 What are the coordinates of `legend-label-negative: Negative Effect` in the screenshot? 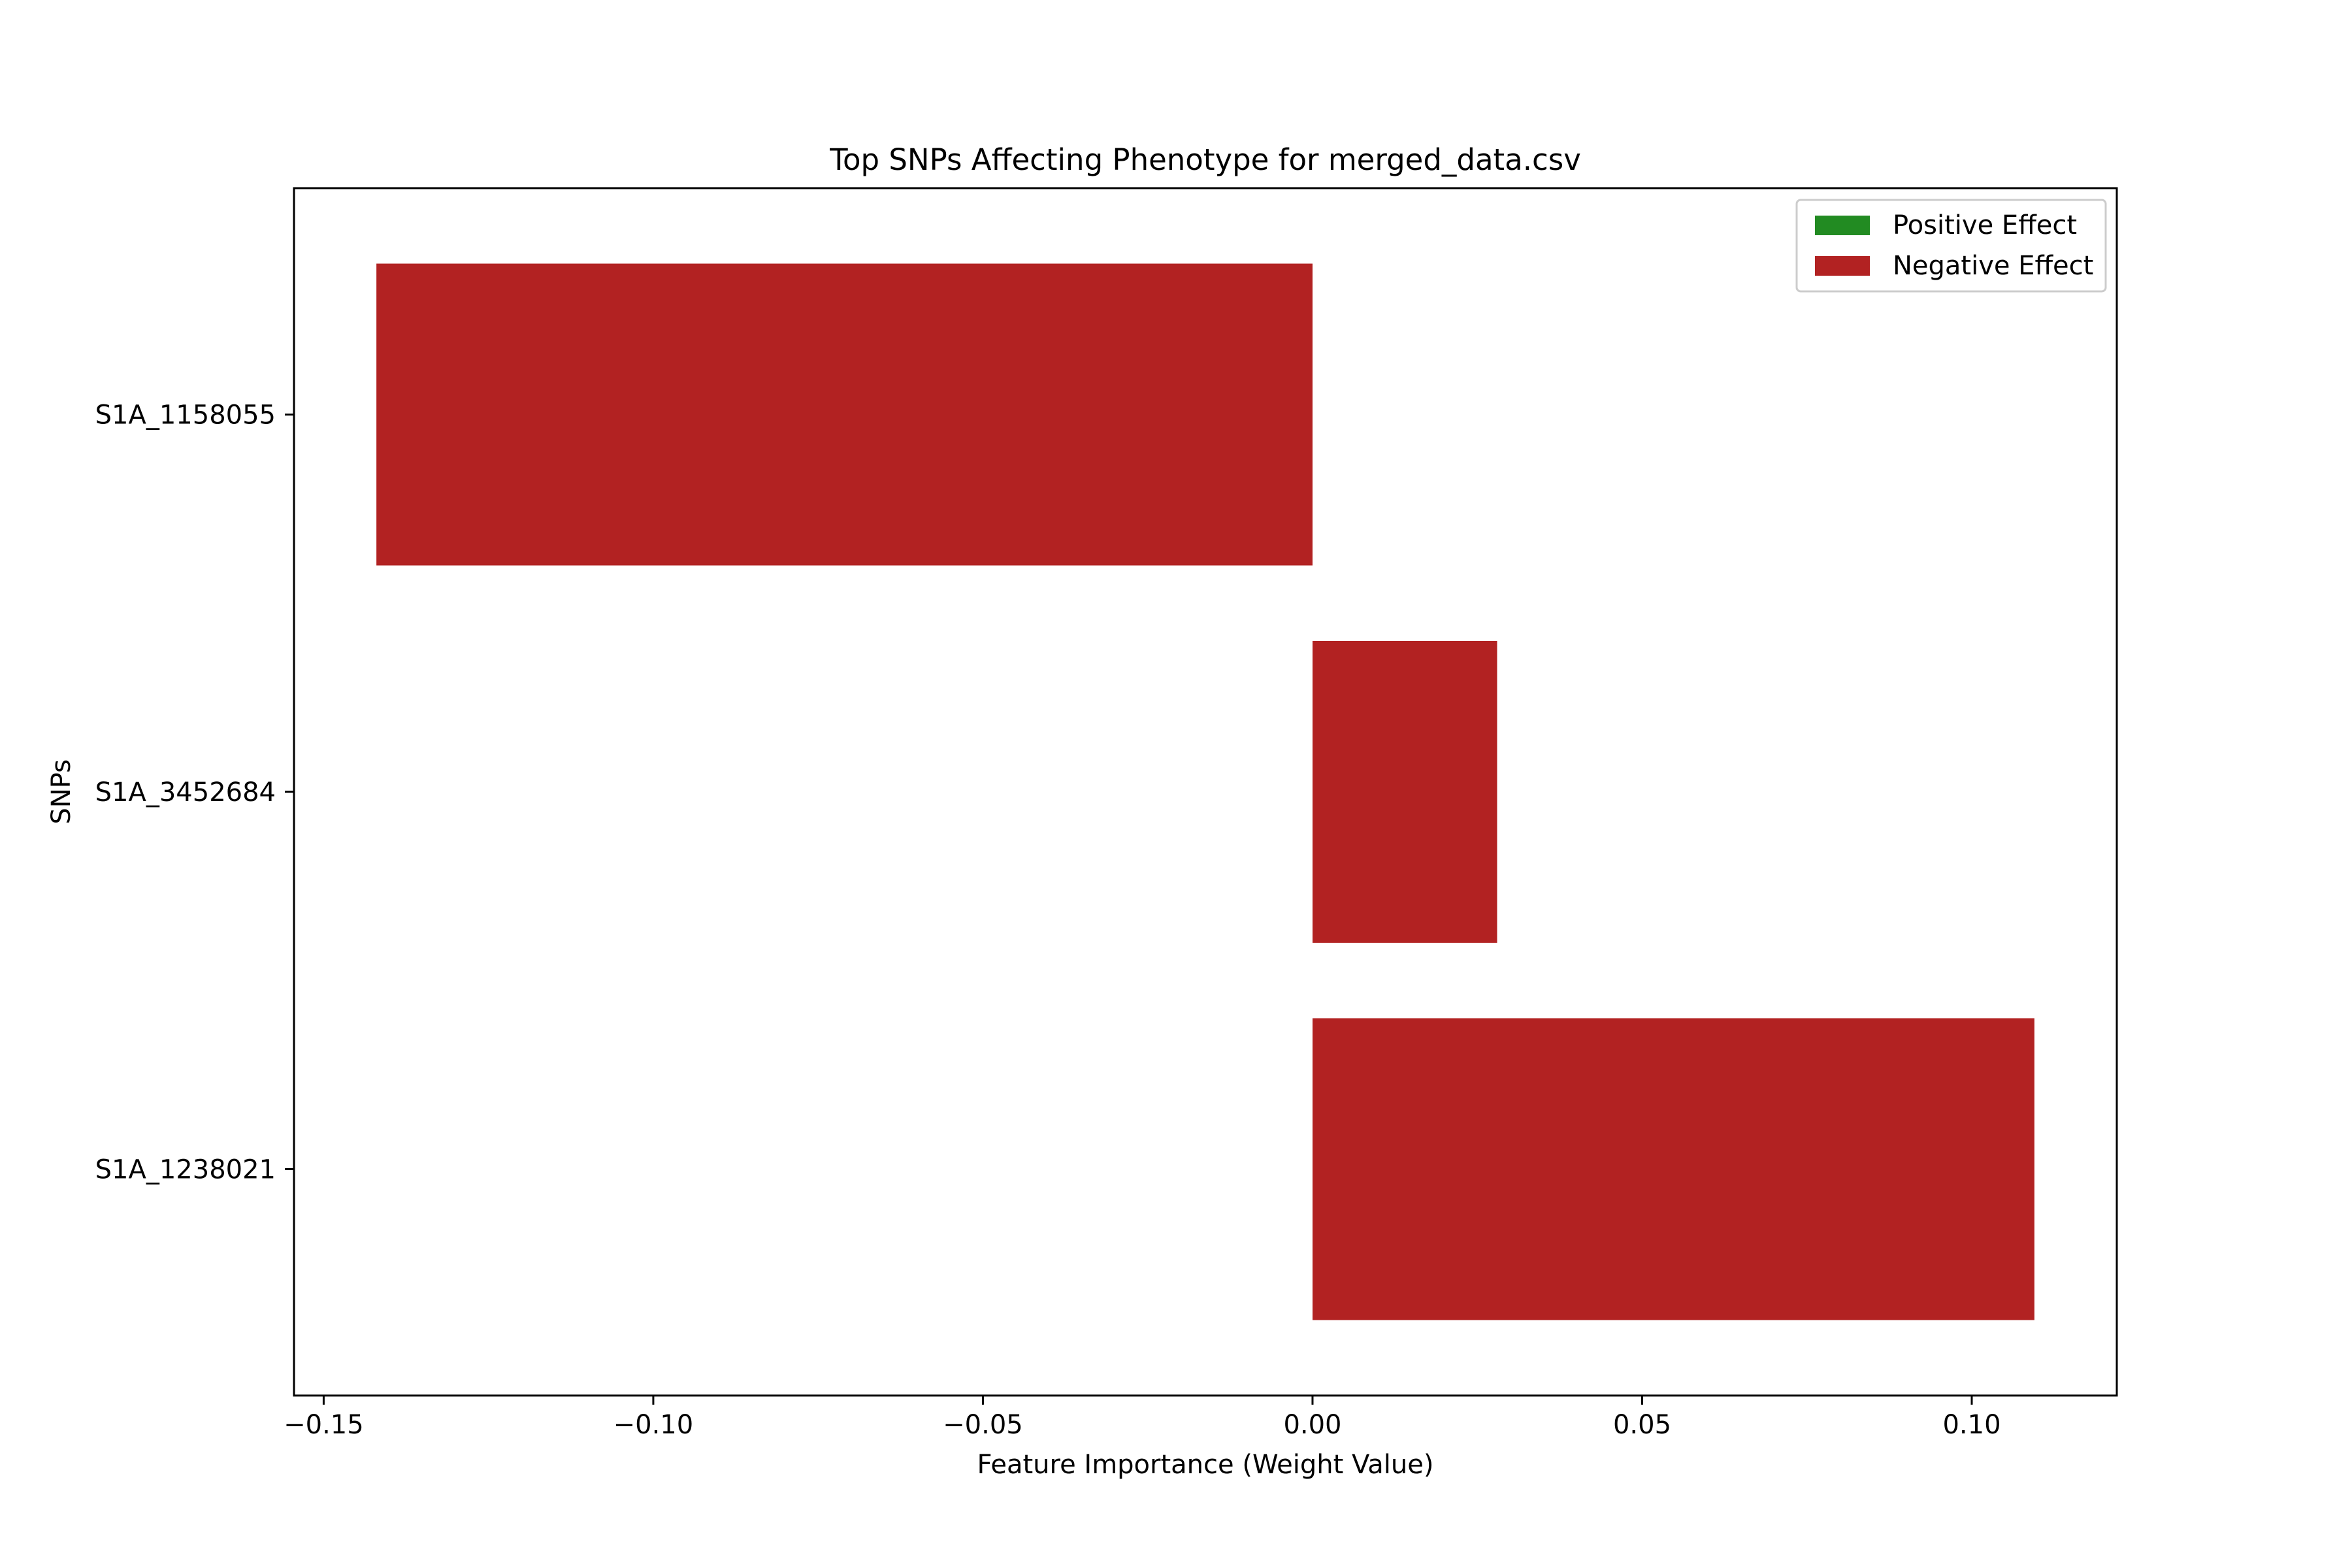 It's located at (1993, 266).